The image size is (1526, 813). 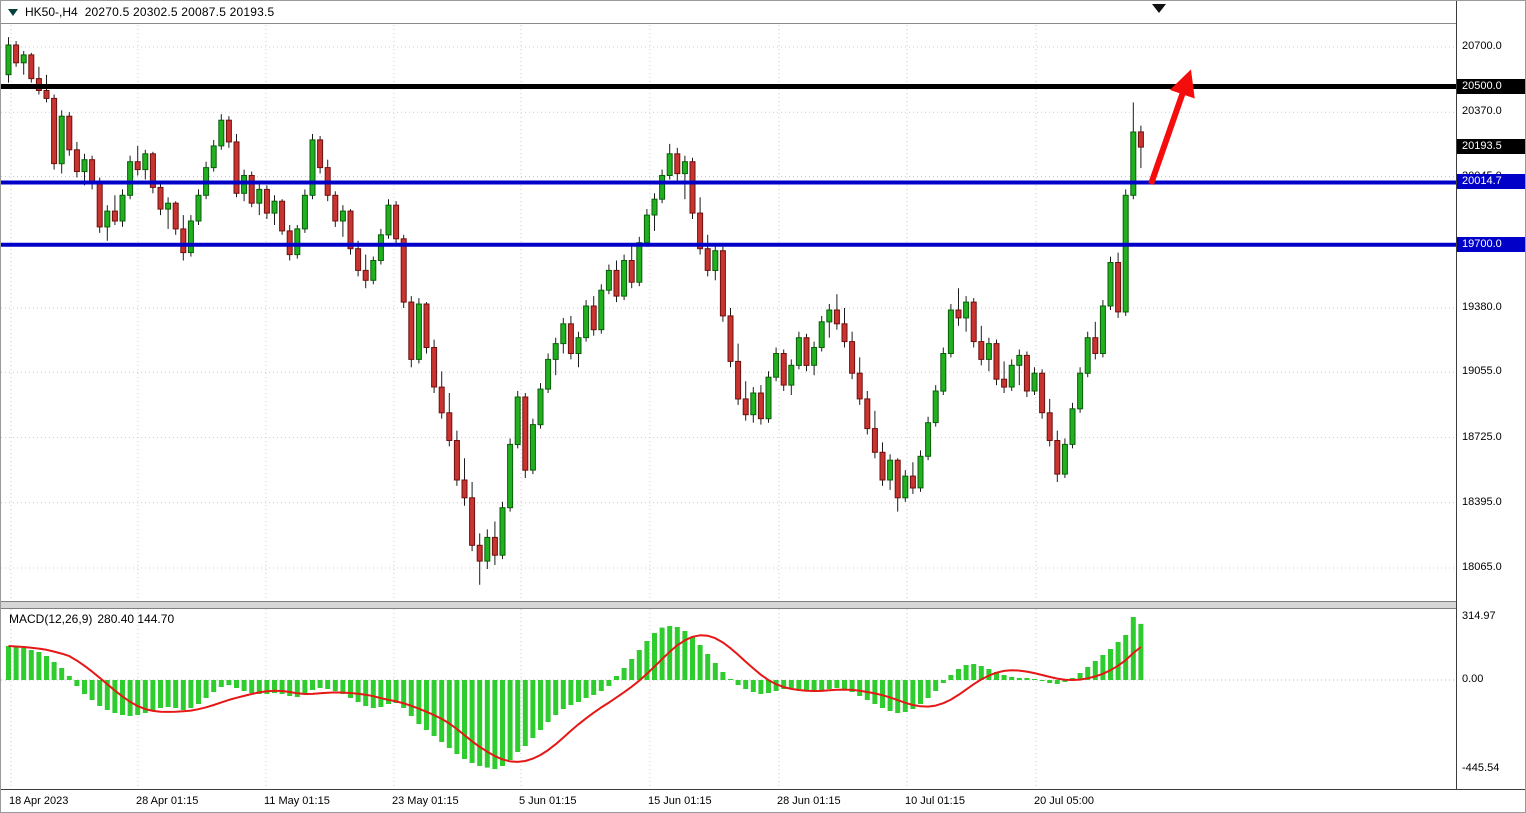 I want to click on time-axis-label: 20 Jul 05:00, so click(x=1064, y=801).